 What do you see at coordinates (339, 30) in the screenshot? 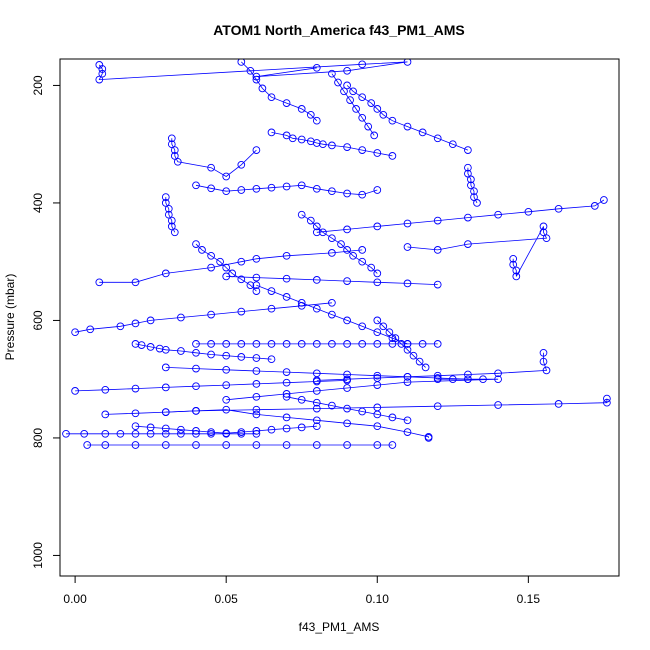
I see `chart-title: ATOM1 North_America f43_PM1_AMS` at bounding box center [339, 30].